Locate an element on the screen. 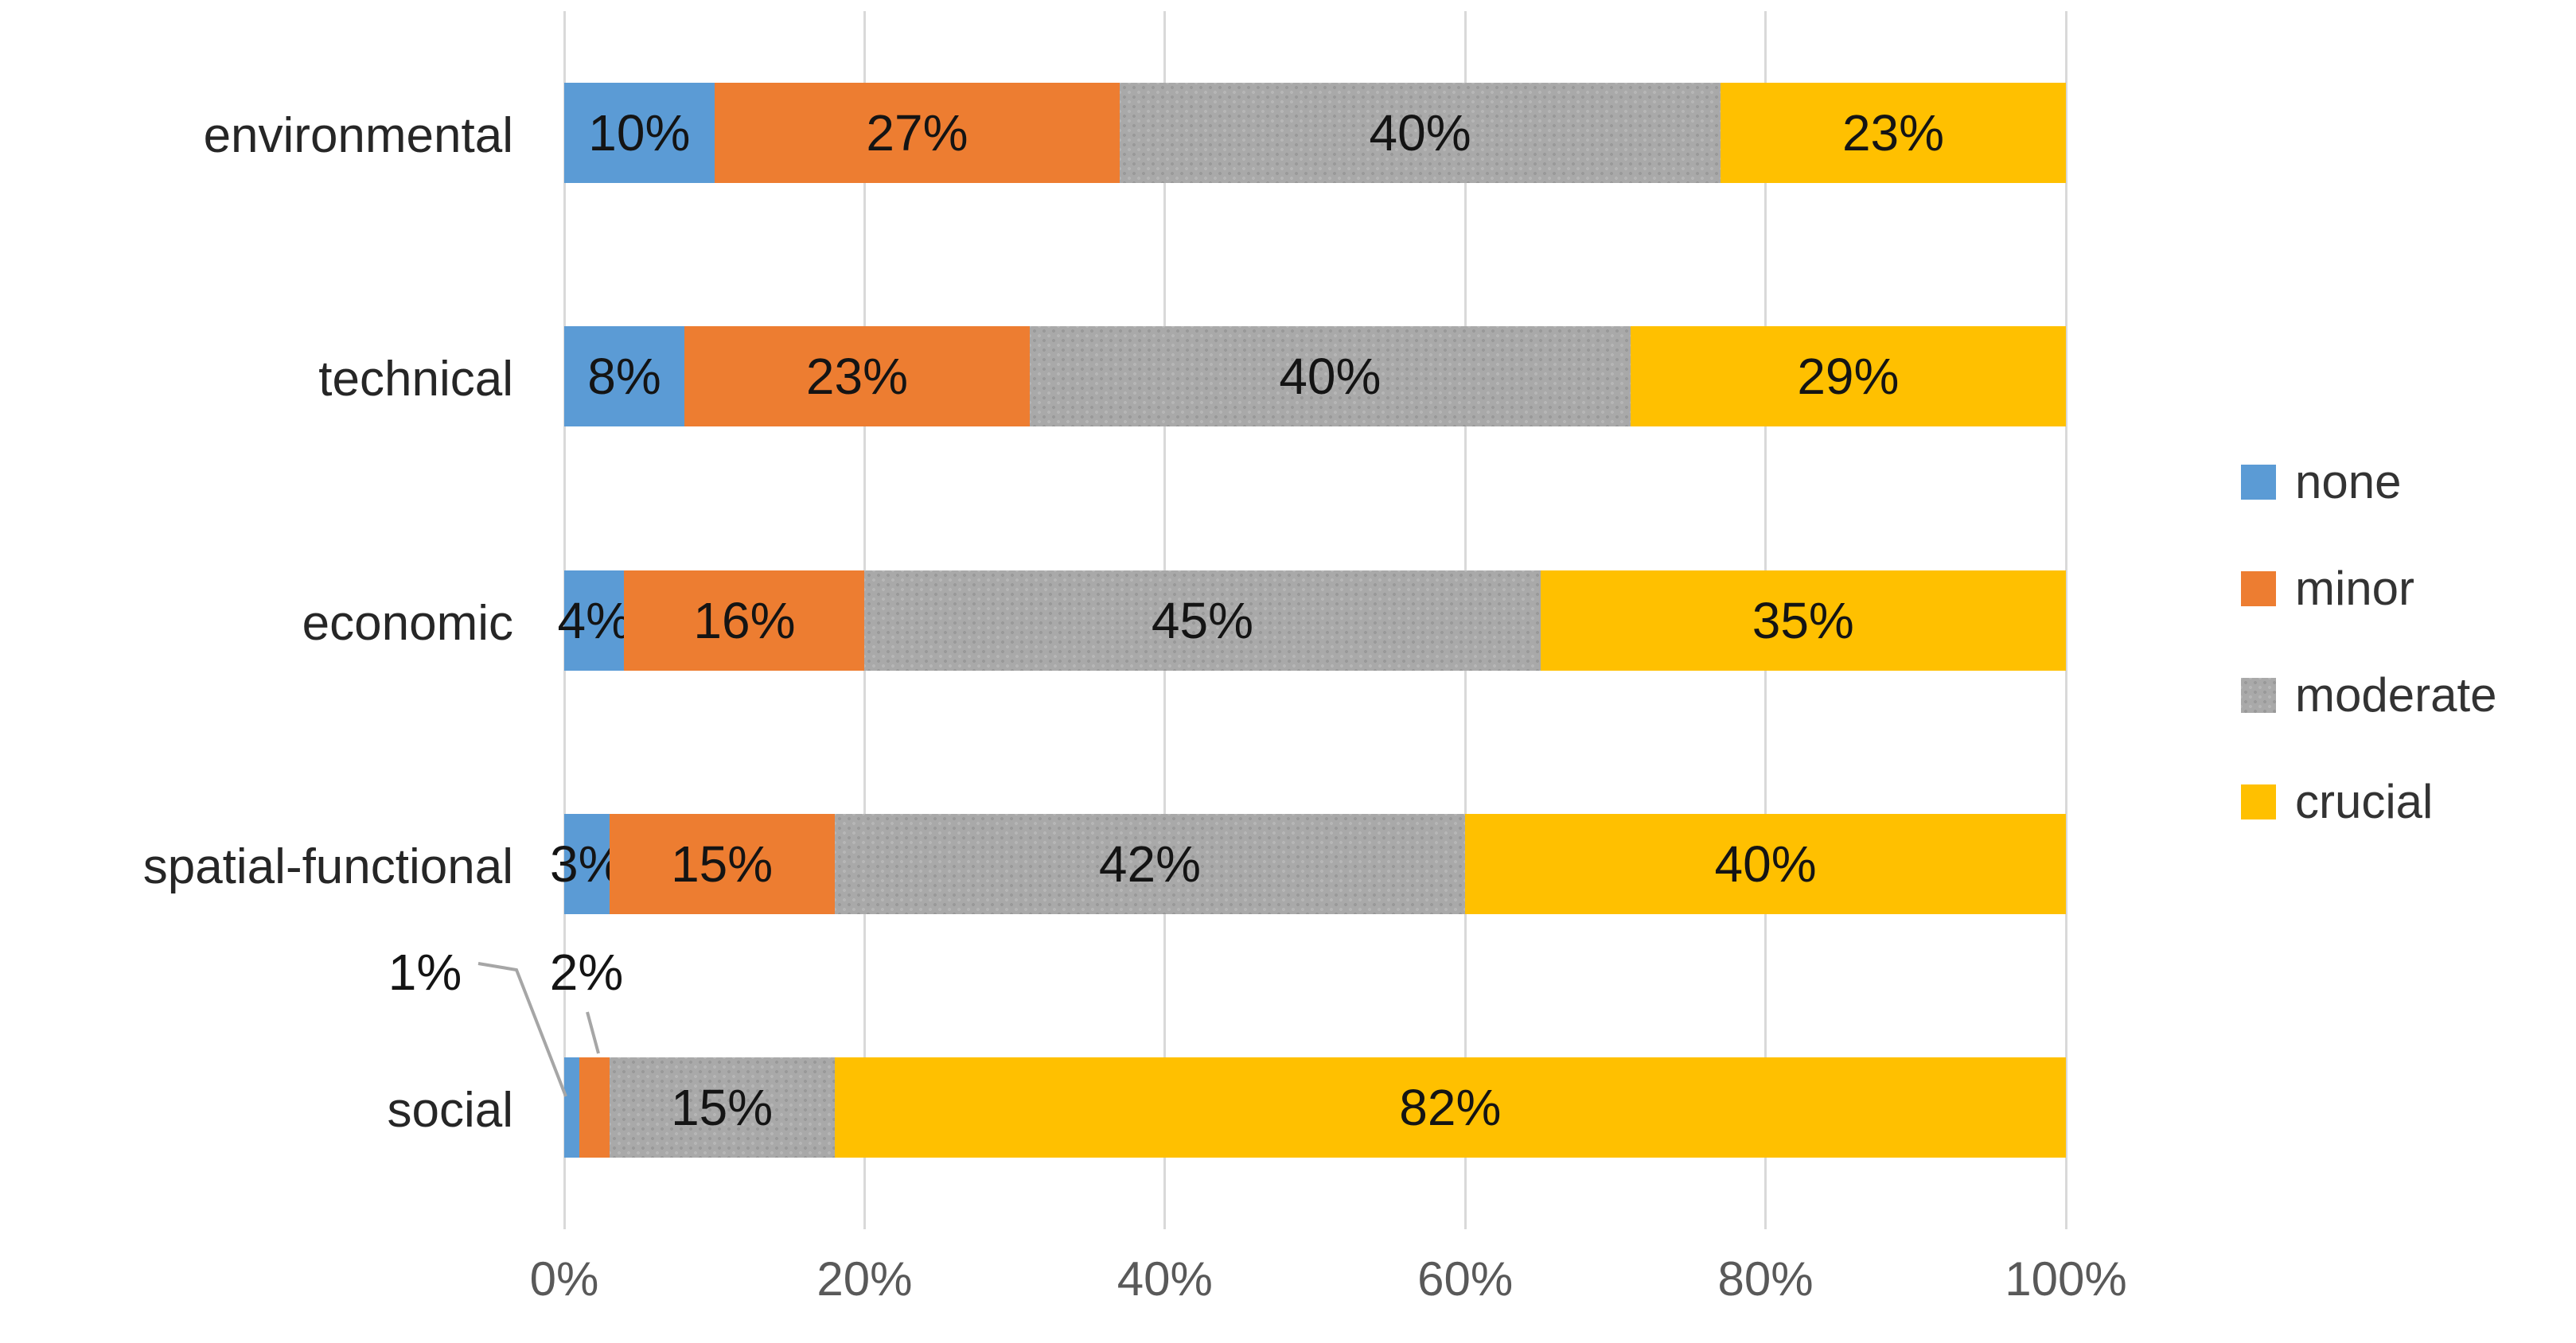  legend-label-crucial: crucial is located at coordinates (2364, 802).